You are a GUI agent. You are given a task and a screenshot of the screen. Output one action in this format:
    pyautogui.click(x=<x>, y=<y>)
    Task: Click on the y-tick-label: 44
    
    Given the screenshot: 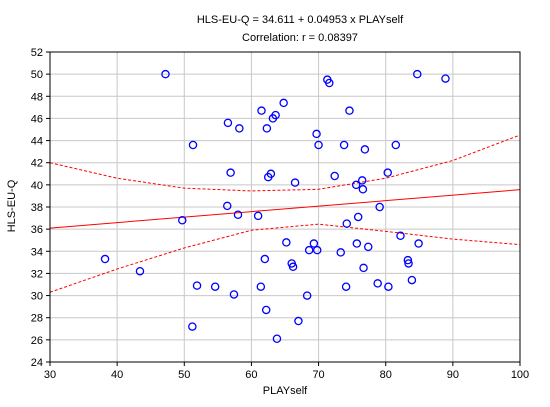 What is the action you would take?
    pyautogui.click(x=37, y=142)
    